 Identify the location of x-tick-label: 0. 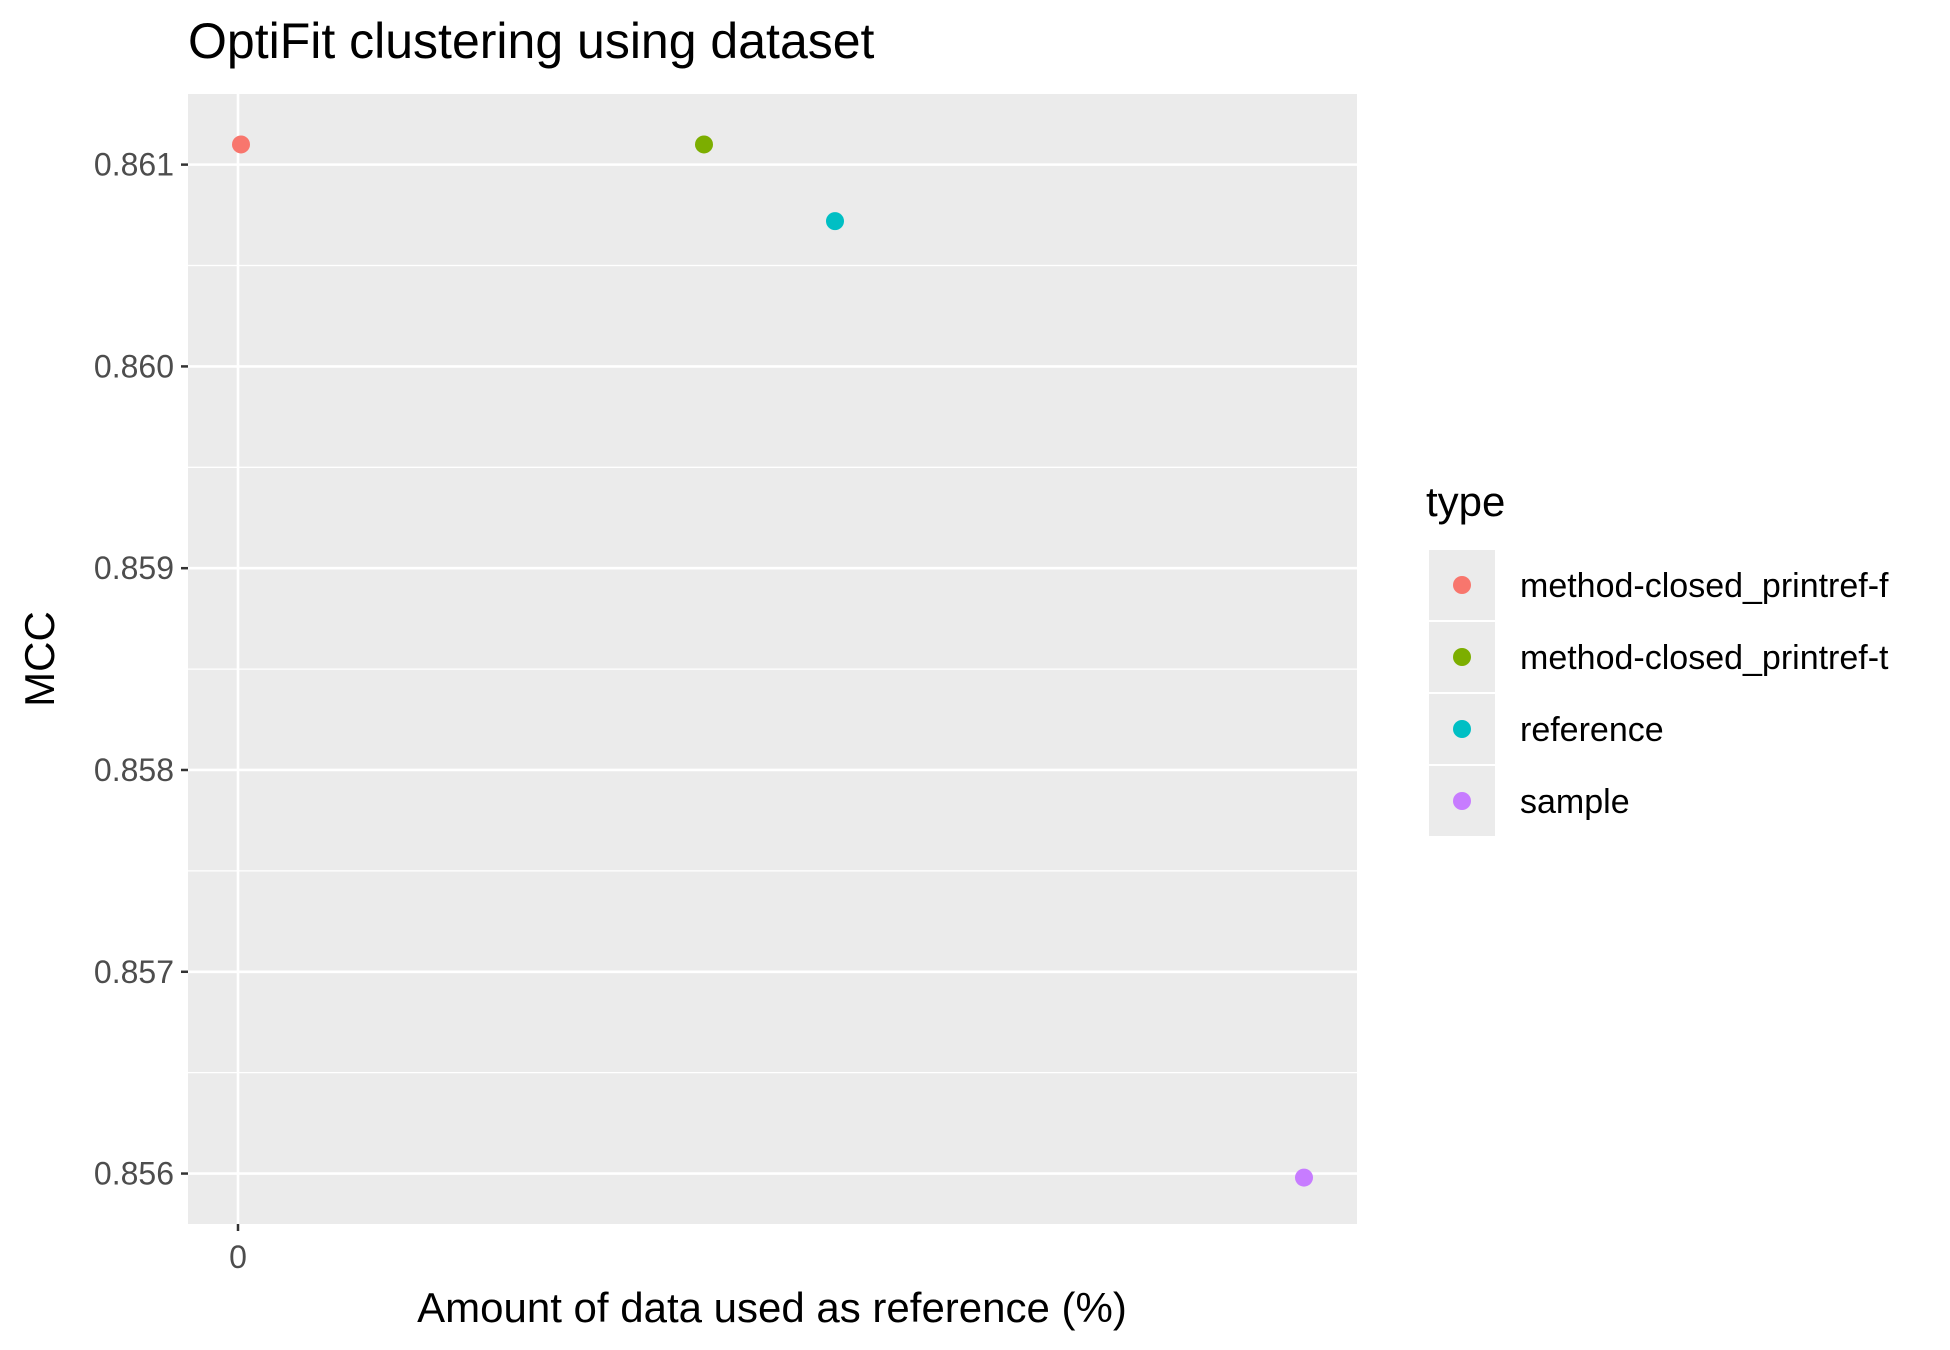
(238, 1257).